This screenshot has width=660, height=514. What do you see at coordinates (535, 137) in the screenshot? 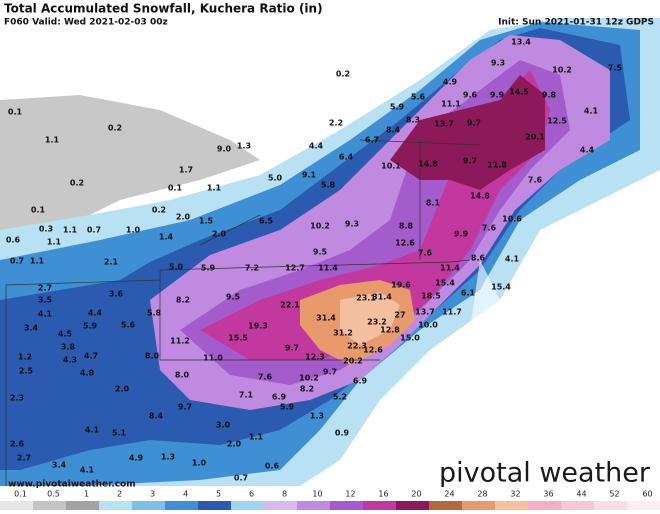
I see `snow-total: 20.1` at bounding box center [535, 137].